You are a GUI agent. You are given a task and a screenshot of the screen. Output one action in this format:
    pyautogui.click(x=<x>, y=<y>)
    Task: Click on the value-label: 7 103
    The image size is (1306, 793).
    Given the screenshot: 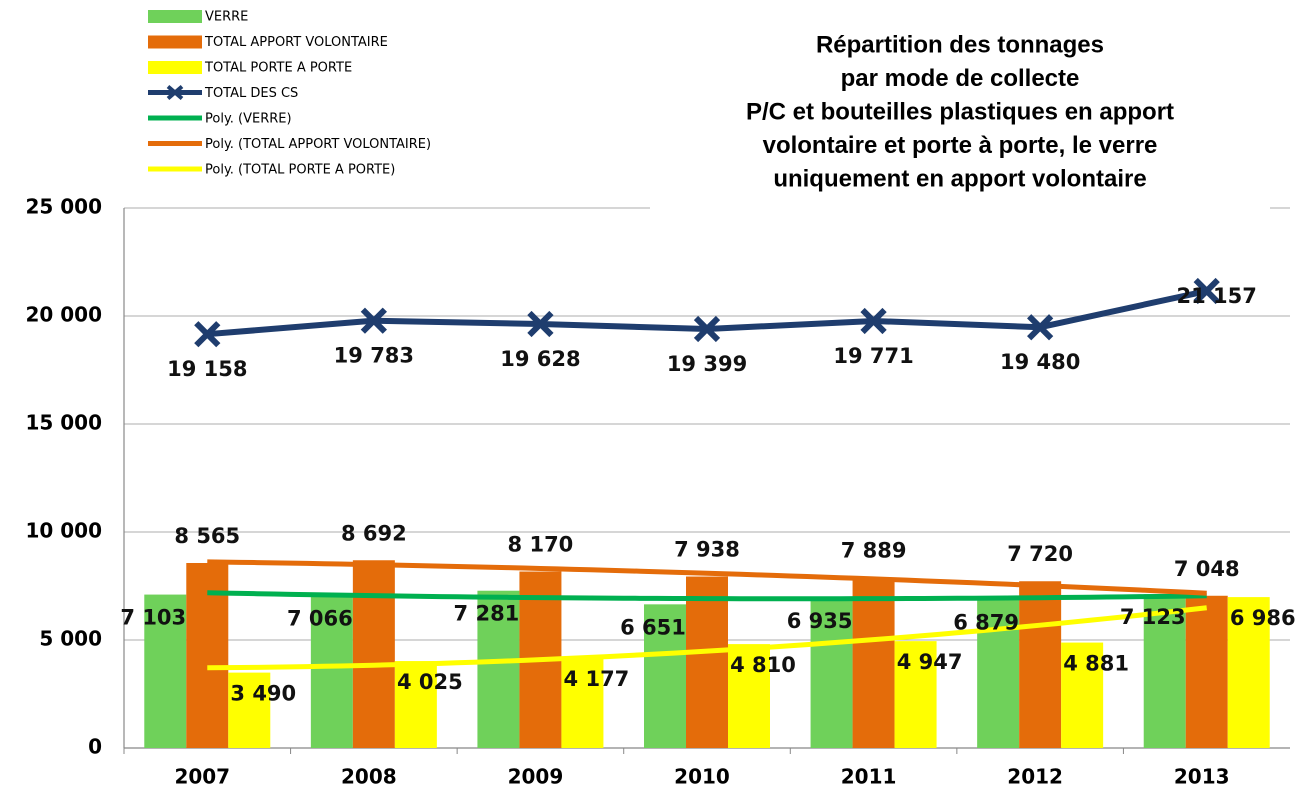 What is the action you would take?
    pyautogui.click(x=153, y=618)
    